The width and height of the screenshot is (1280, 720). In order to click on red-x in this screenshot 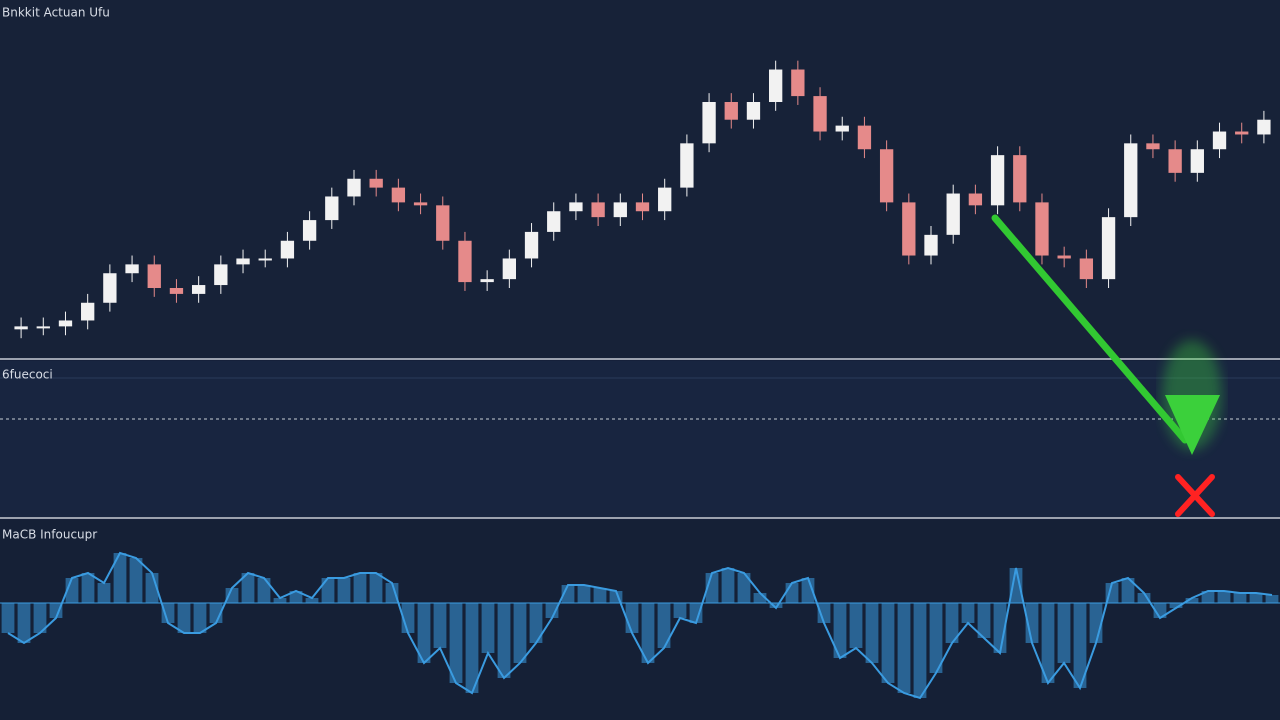, I will do `click(1195, 495)`.